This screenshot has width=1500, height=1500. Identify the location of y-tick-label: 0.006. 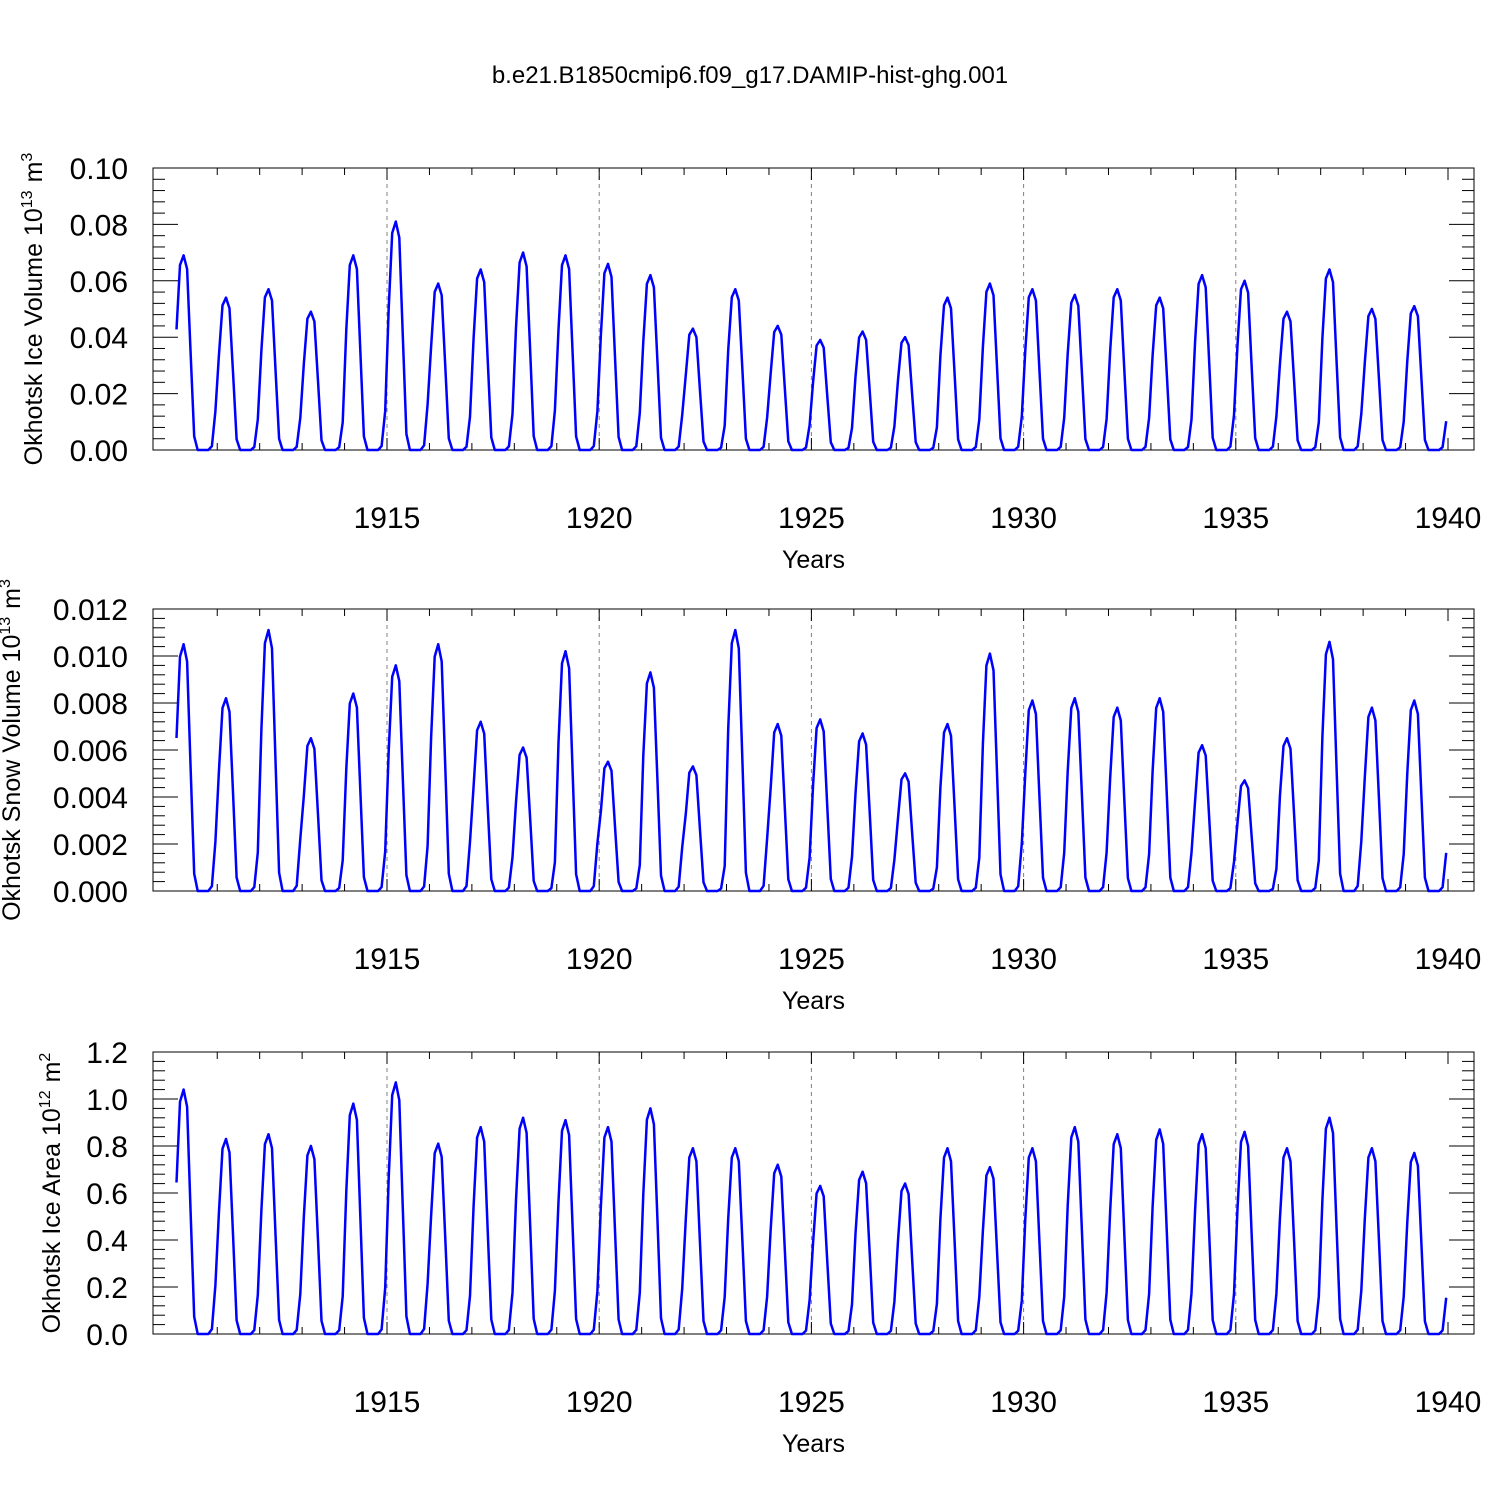
(90, 751).